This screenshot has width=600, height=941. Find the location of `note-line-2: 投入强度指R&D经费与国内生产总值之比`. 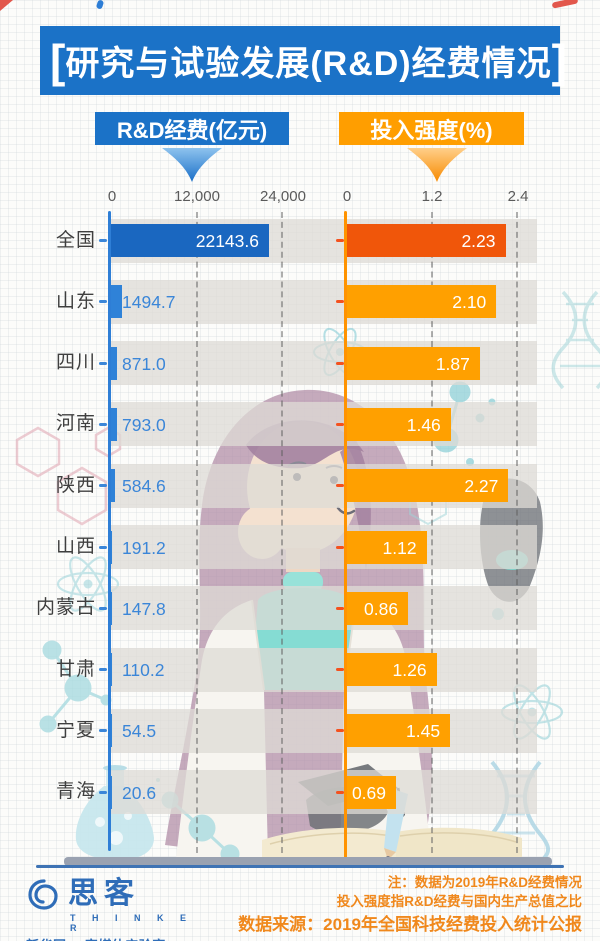

note-line-2: 投入强度指R&D经费与国内生产总值之比 is located at coordinates (459, 901).